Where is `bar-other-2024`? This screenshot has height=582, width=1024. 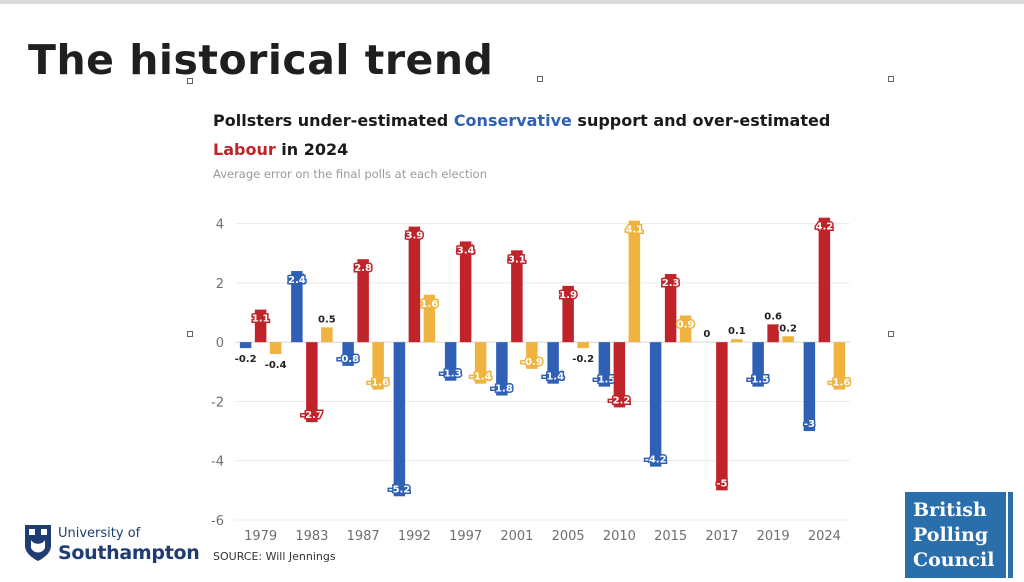 bar-other-2024 is located at coordinates (839, 366).